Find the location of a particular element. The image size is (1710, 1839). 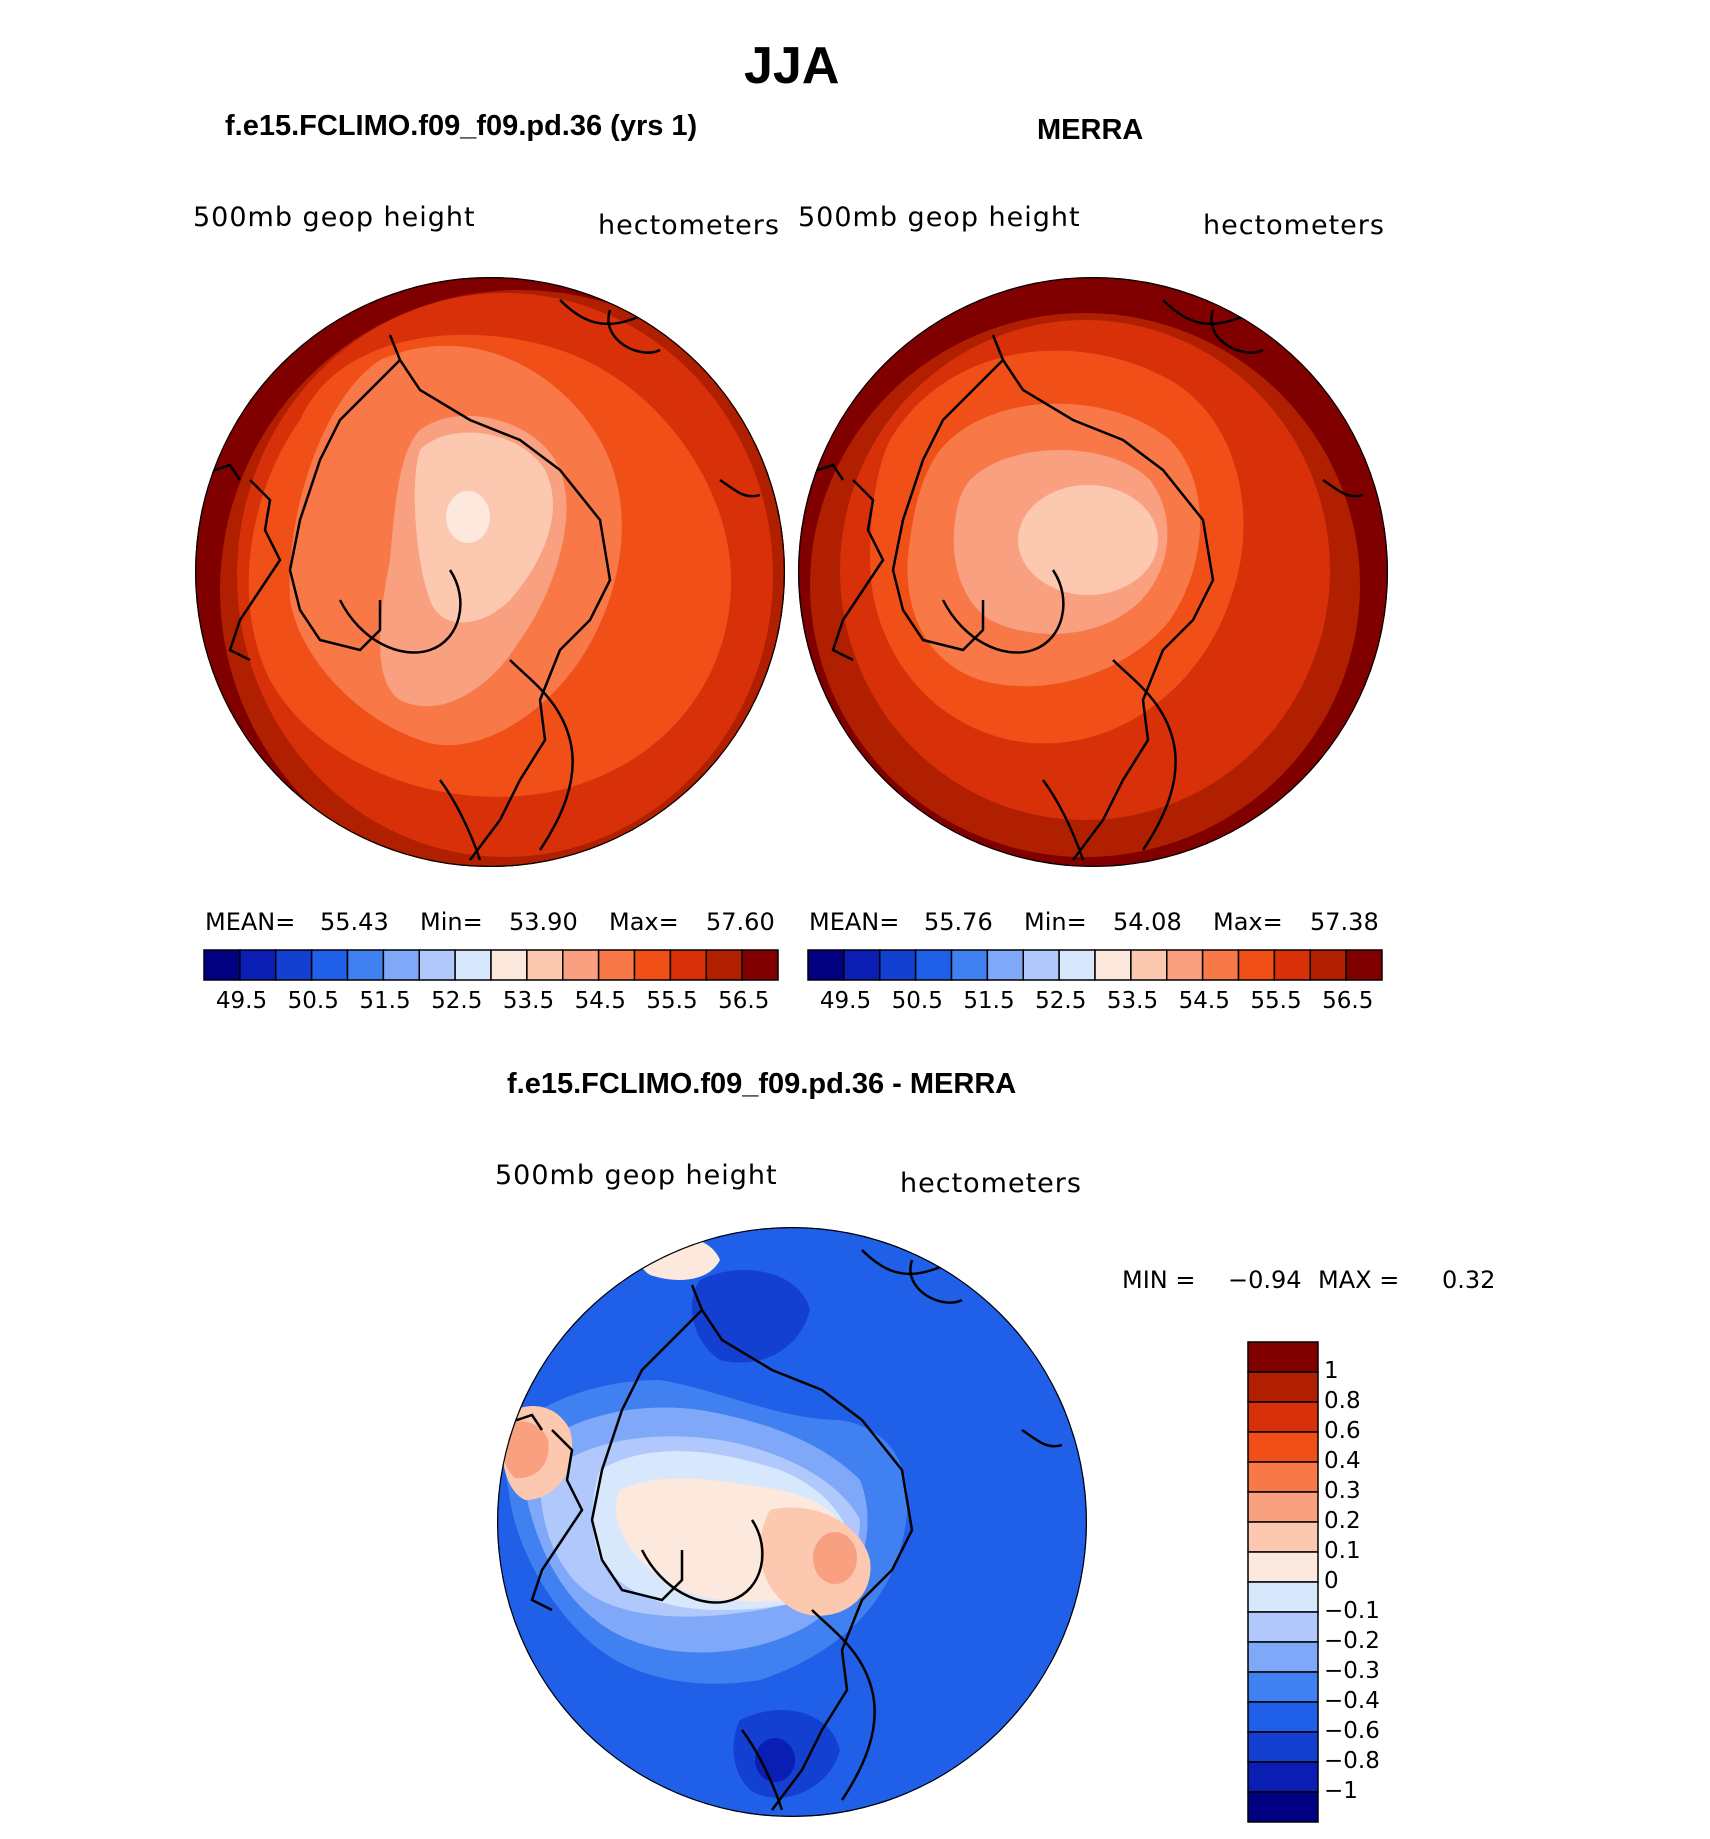

left-polar-map is located at coordinates (490, 572).